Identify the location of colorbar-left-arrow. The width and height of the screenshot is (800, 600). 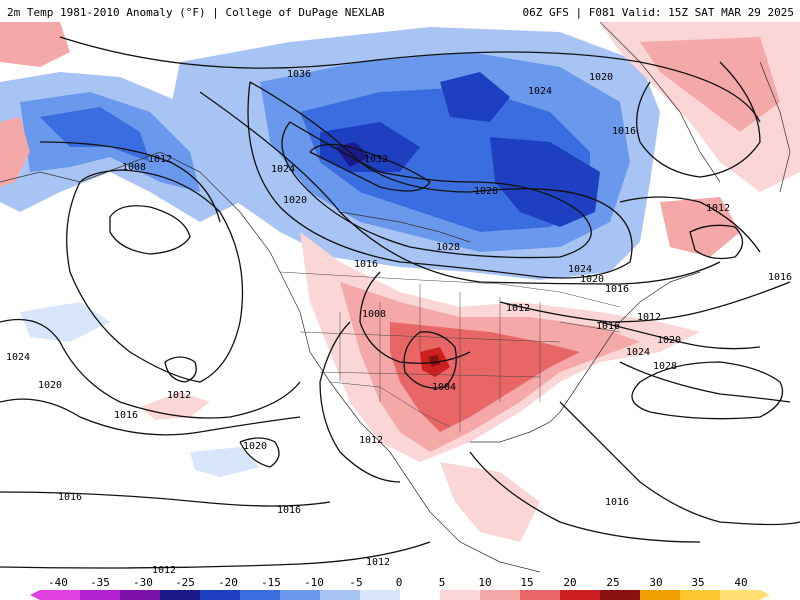
(35, 595).